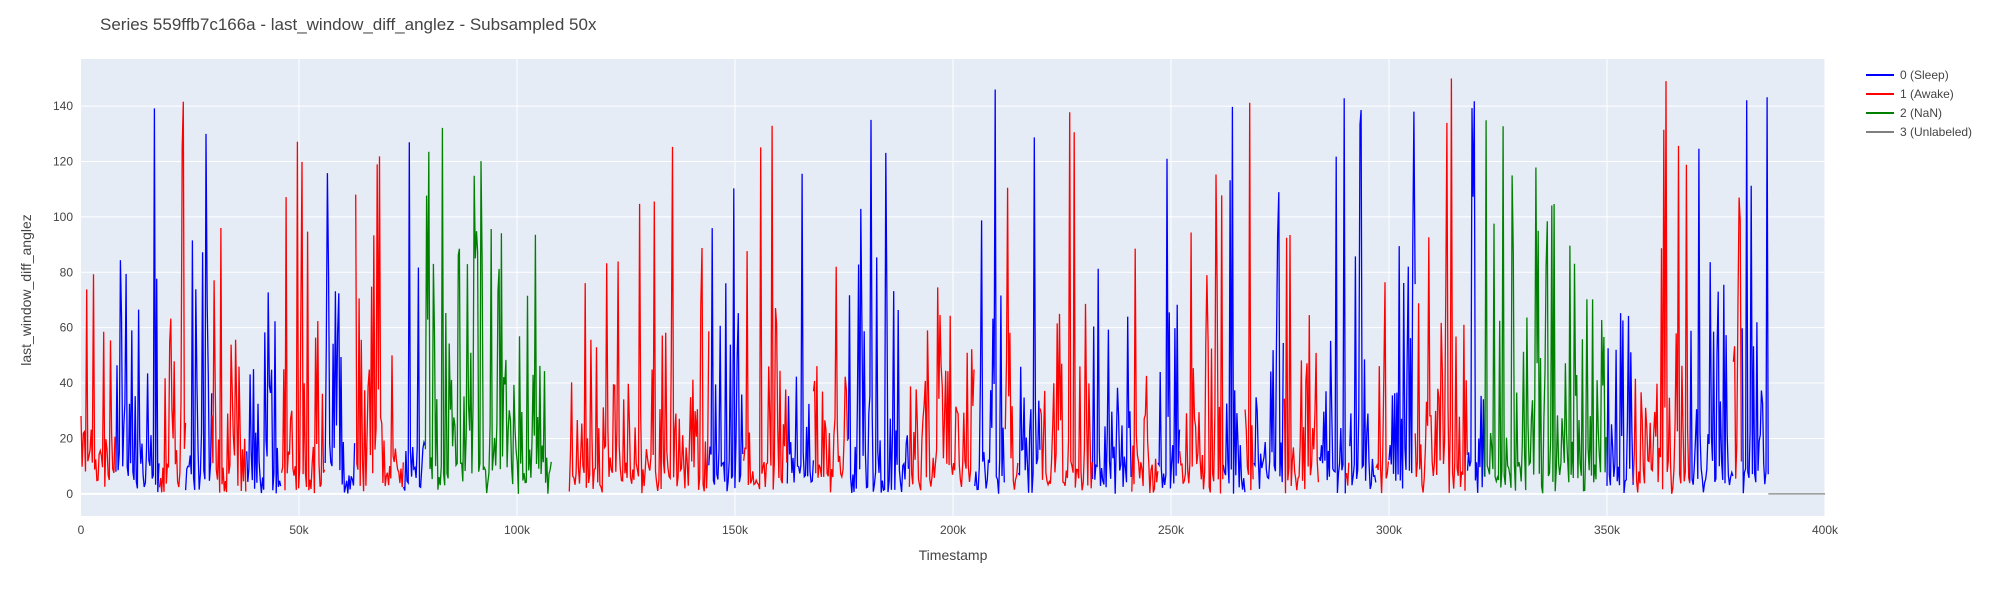  Describe the element at coordinates (735, 530) in the screenshot. I see `x-tick-label: 150k` at that location.